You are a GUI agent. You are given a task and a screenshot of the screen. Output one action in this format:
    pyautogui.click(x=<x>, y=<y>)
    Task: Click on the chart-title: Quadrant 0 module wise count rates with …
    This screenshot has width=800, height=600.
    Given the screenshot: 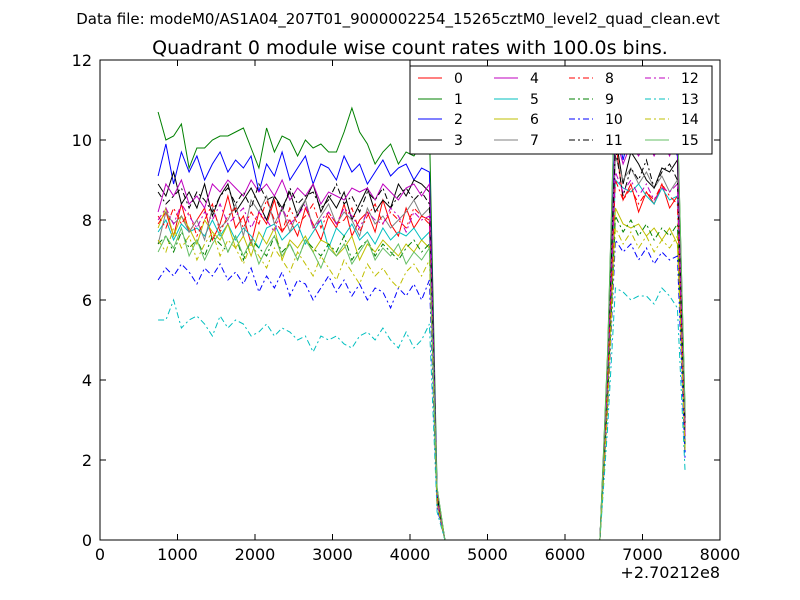 What is the action you would take?
    pyautogui.click(x=410, y=48)
    